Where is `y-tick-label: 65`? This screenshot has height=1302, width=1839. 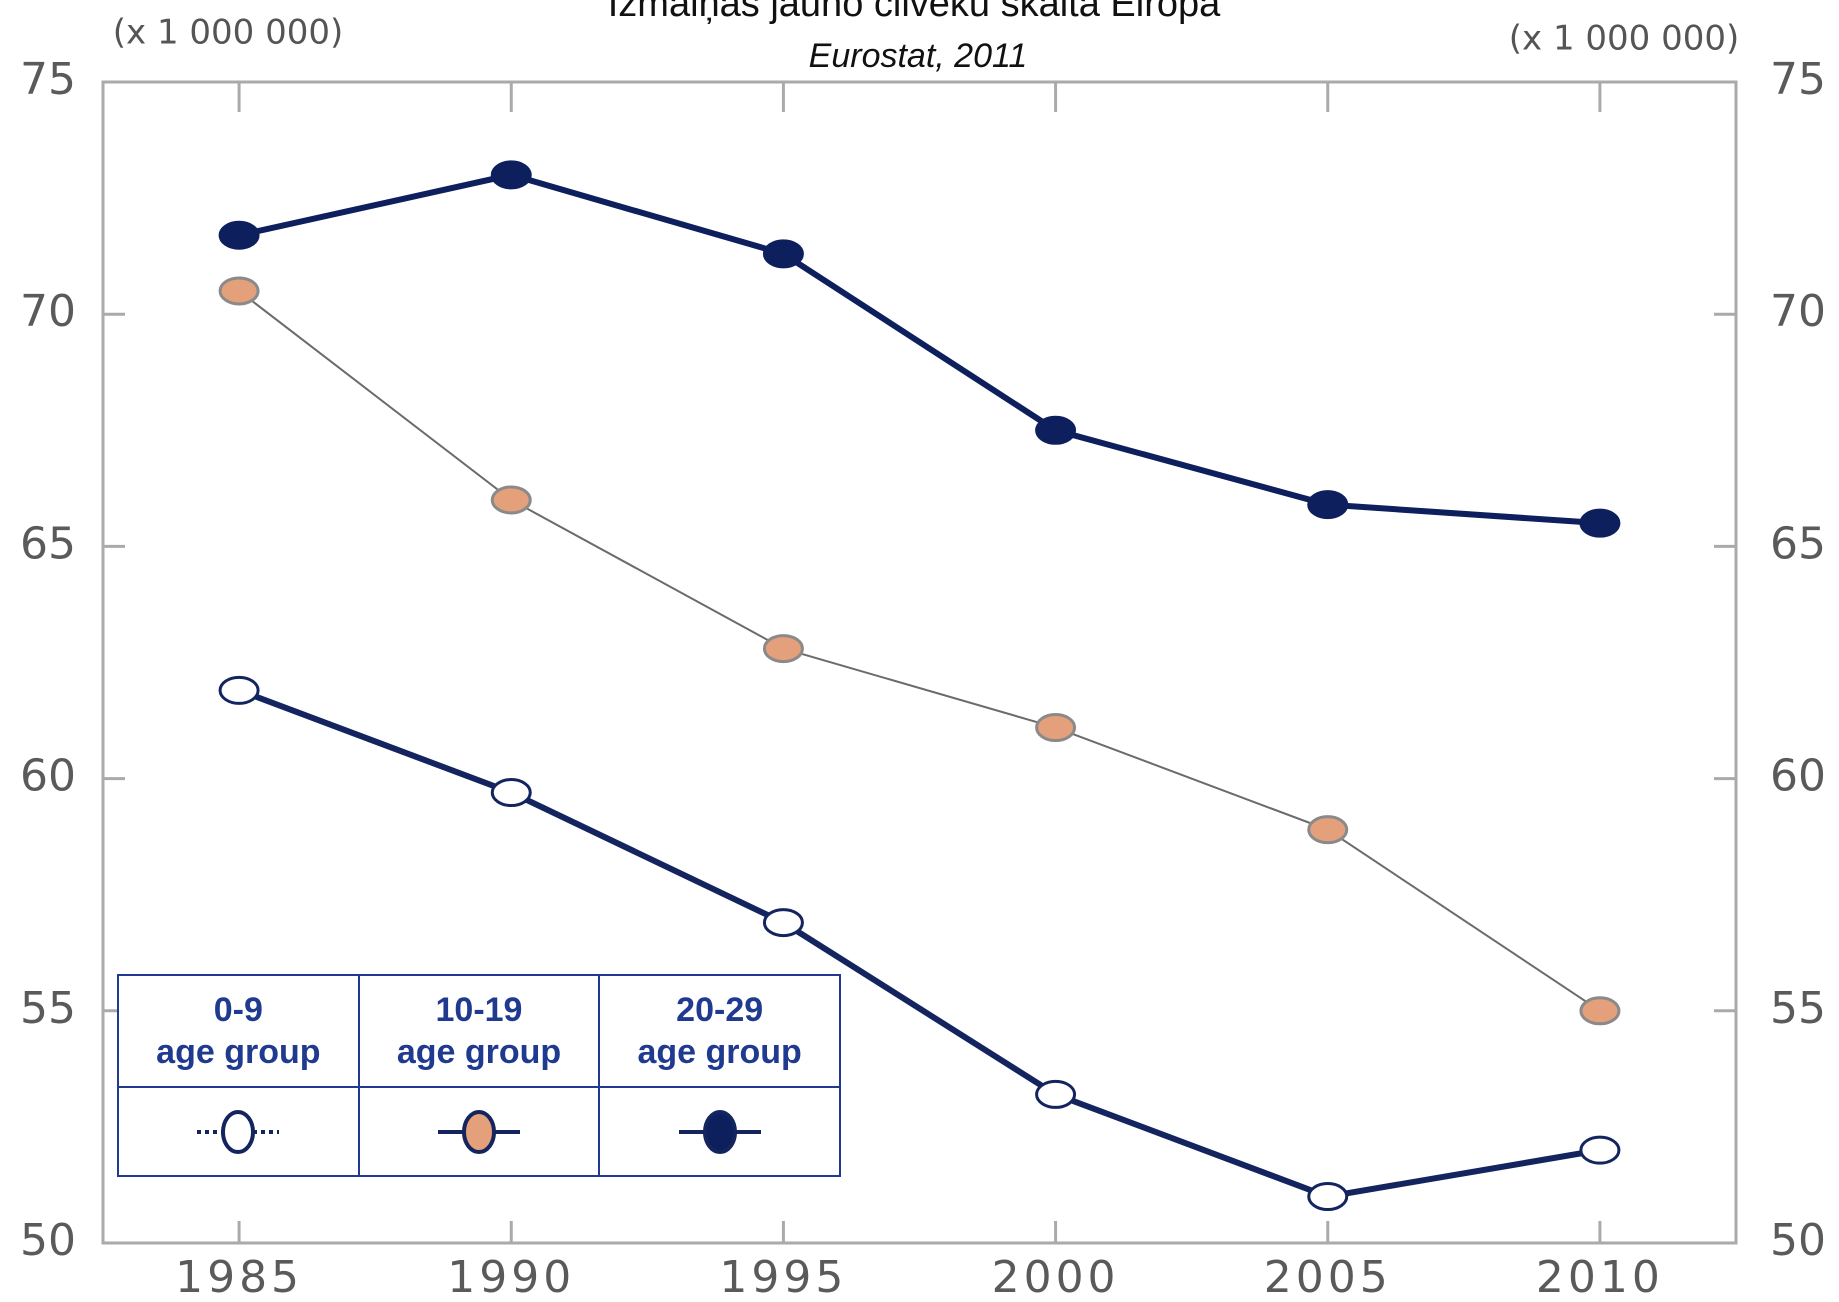
y-tick-label: 65 is located at coordinates (48, 543).